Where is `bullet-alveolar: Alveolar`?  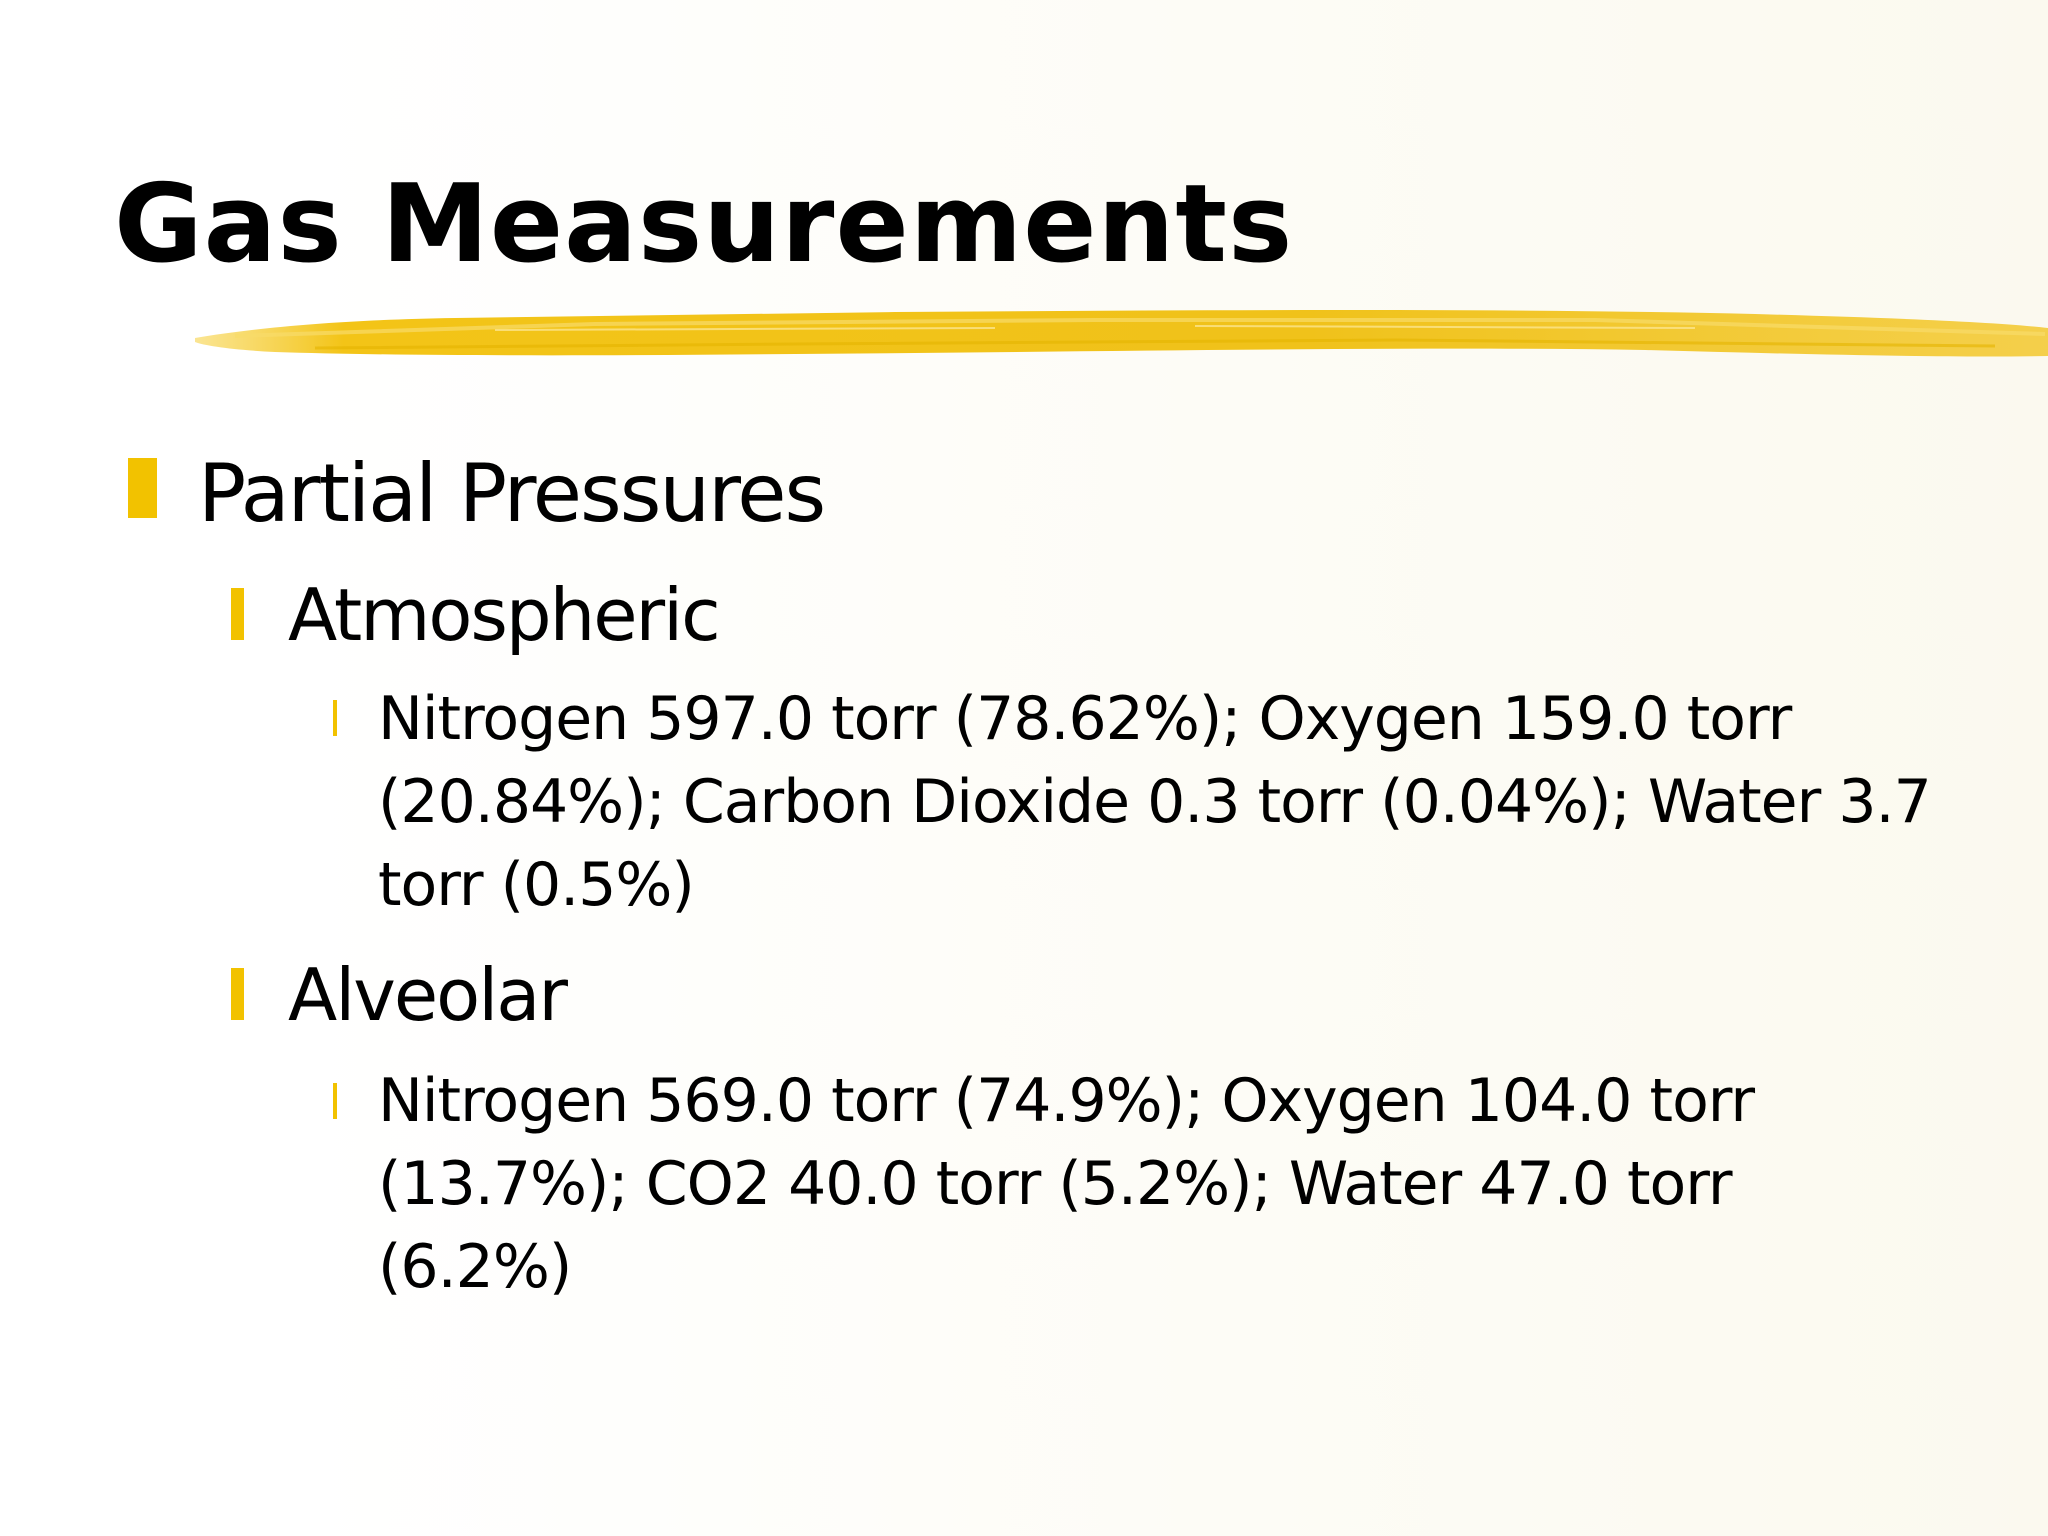
bullet-alveolar: Alveolar is located at coordinates (428, 995).